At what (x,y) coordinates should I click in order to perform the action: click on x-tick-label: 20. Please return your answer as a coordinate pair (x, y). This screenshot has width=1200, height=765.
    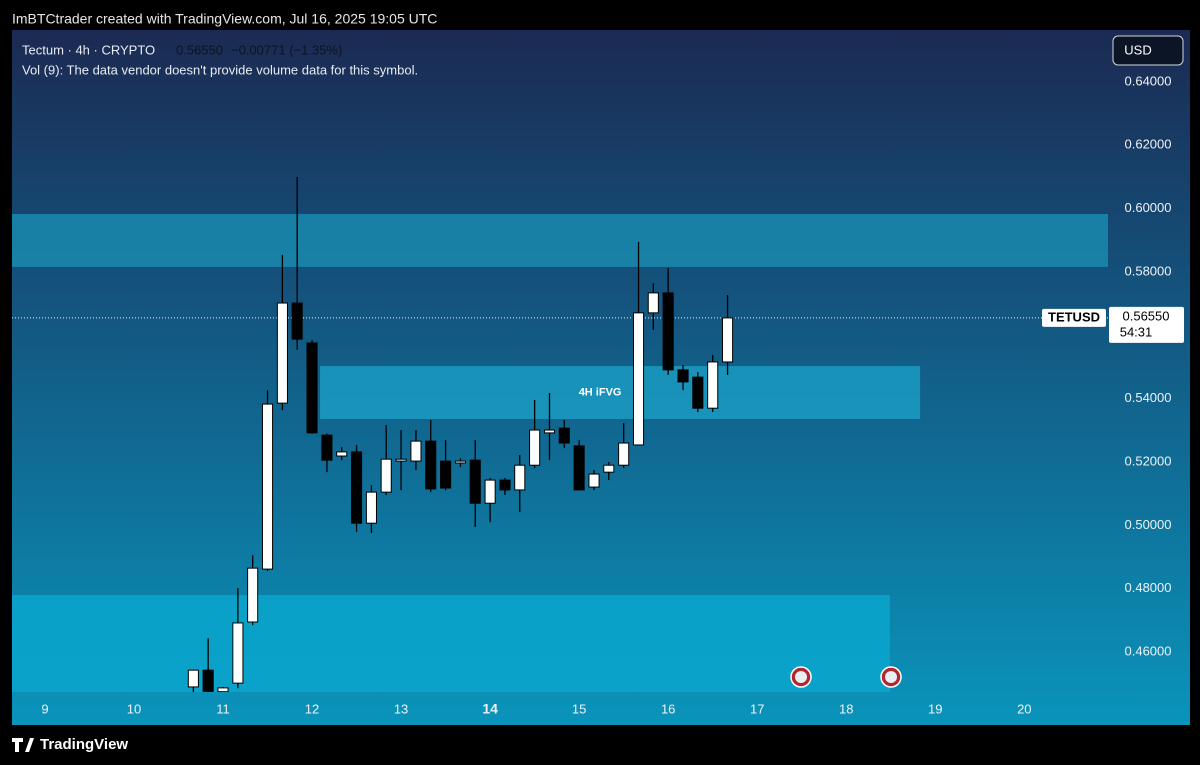
    Looking at the image, I should click on (1024, 708).